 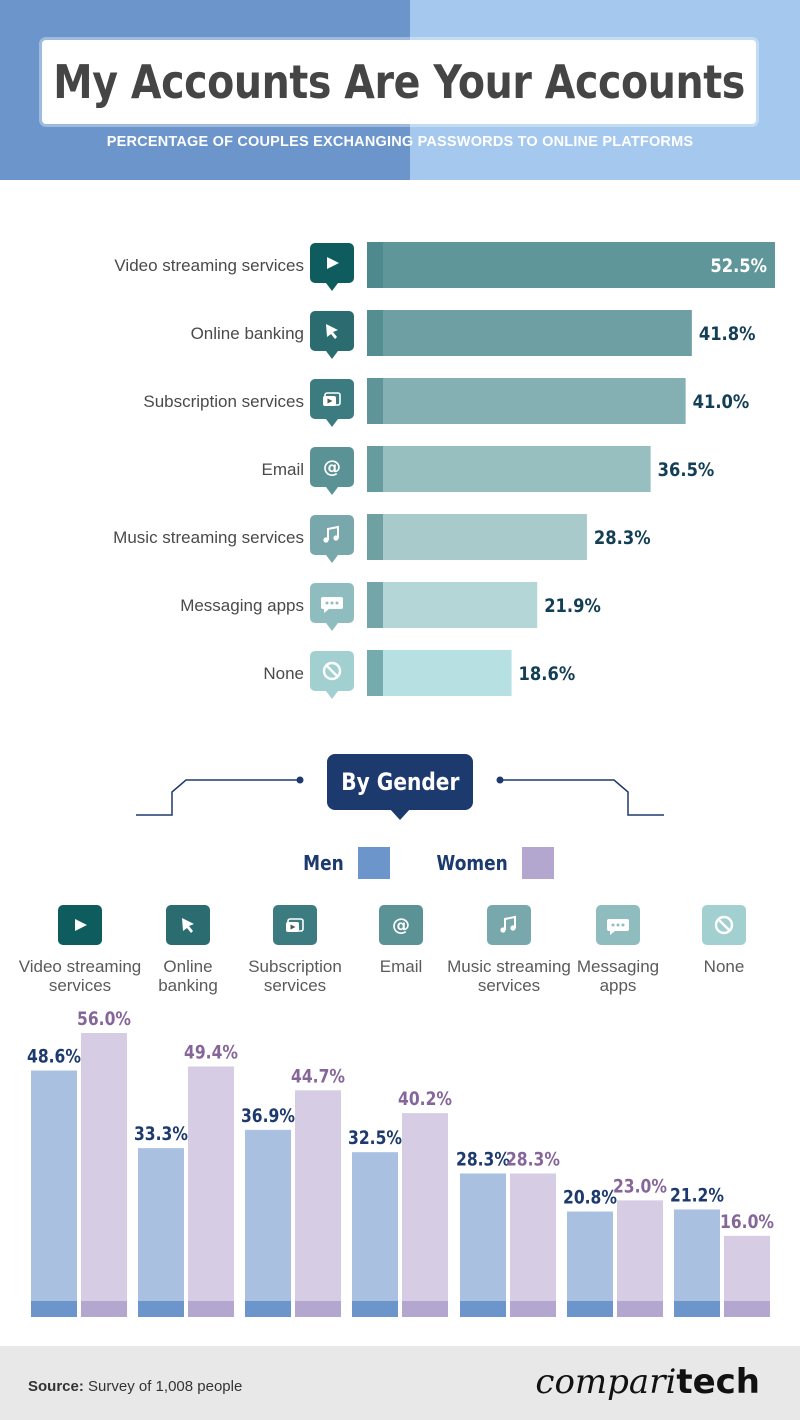 What do you see at coordinates (400, 1383) in the screenshot?
I see `footer` at bounding box center [400, 1383].